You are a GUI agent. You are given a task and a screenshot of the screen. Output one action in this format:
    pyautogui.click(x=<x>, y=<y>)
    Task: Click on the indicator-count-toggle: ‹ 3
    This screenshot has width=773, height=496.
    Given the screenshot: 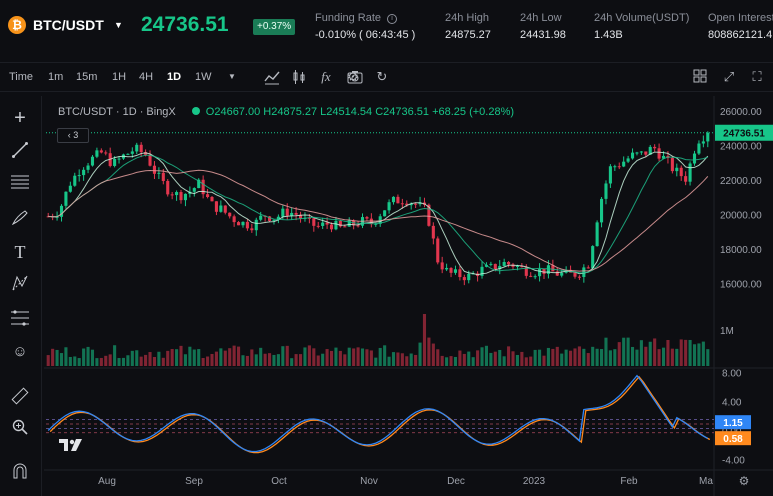 What is the action you would take?
    pyautogui.click(x=73, y=135)
    